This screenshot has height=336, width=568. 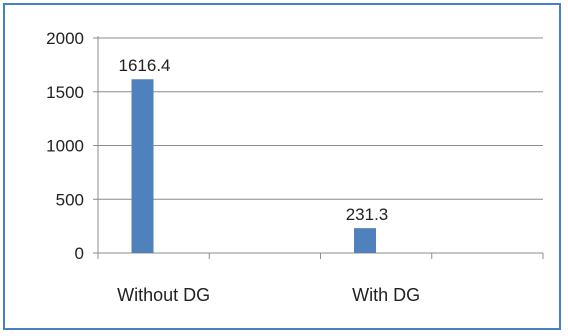 What do you see at coordinates (386, 295) in the screenshot?
I see `x-category-label: With DG` at bounding box center [386, 295].